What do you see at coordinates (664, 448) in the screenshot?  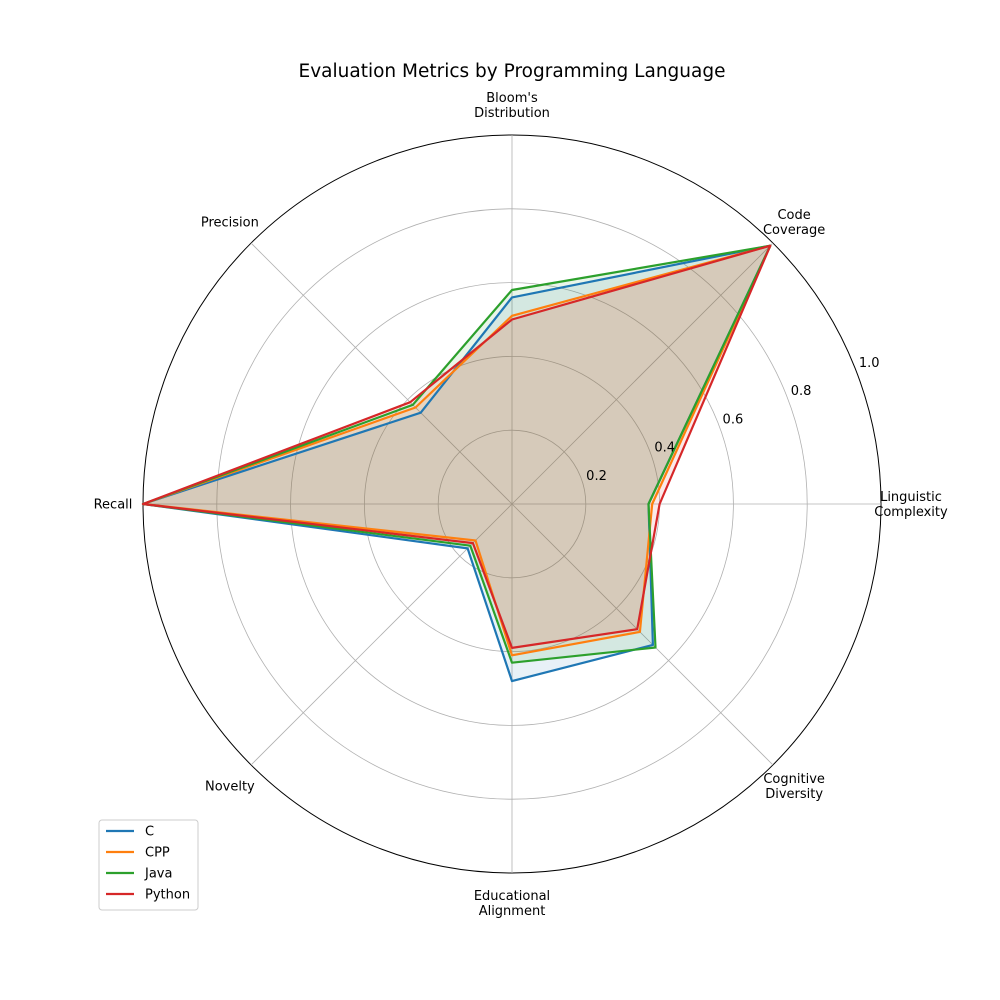 I see `radial-tick-label: 0.4` at bounding box center [664, 448].